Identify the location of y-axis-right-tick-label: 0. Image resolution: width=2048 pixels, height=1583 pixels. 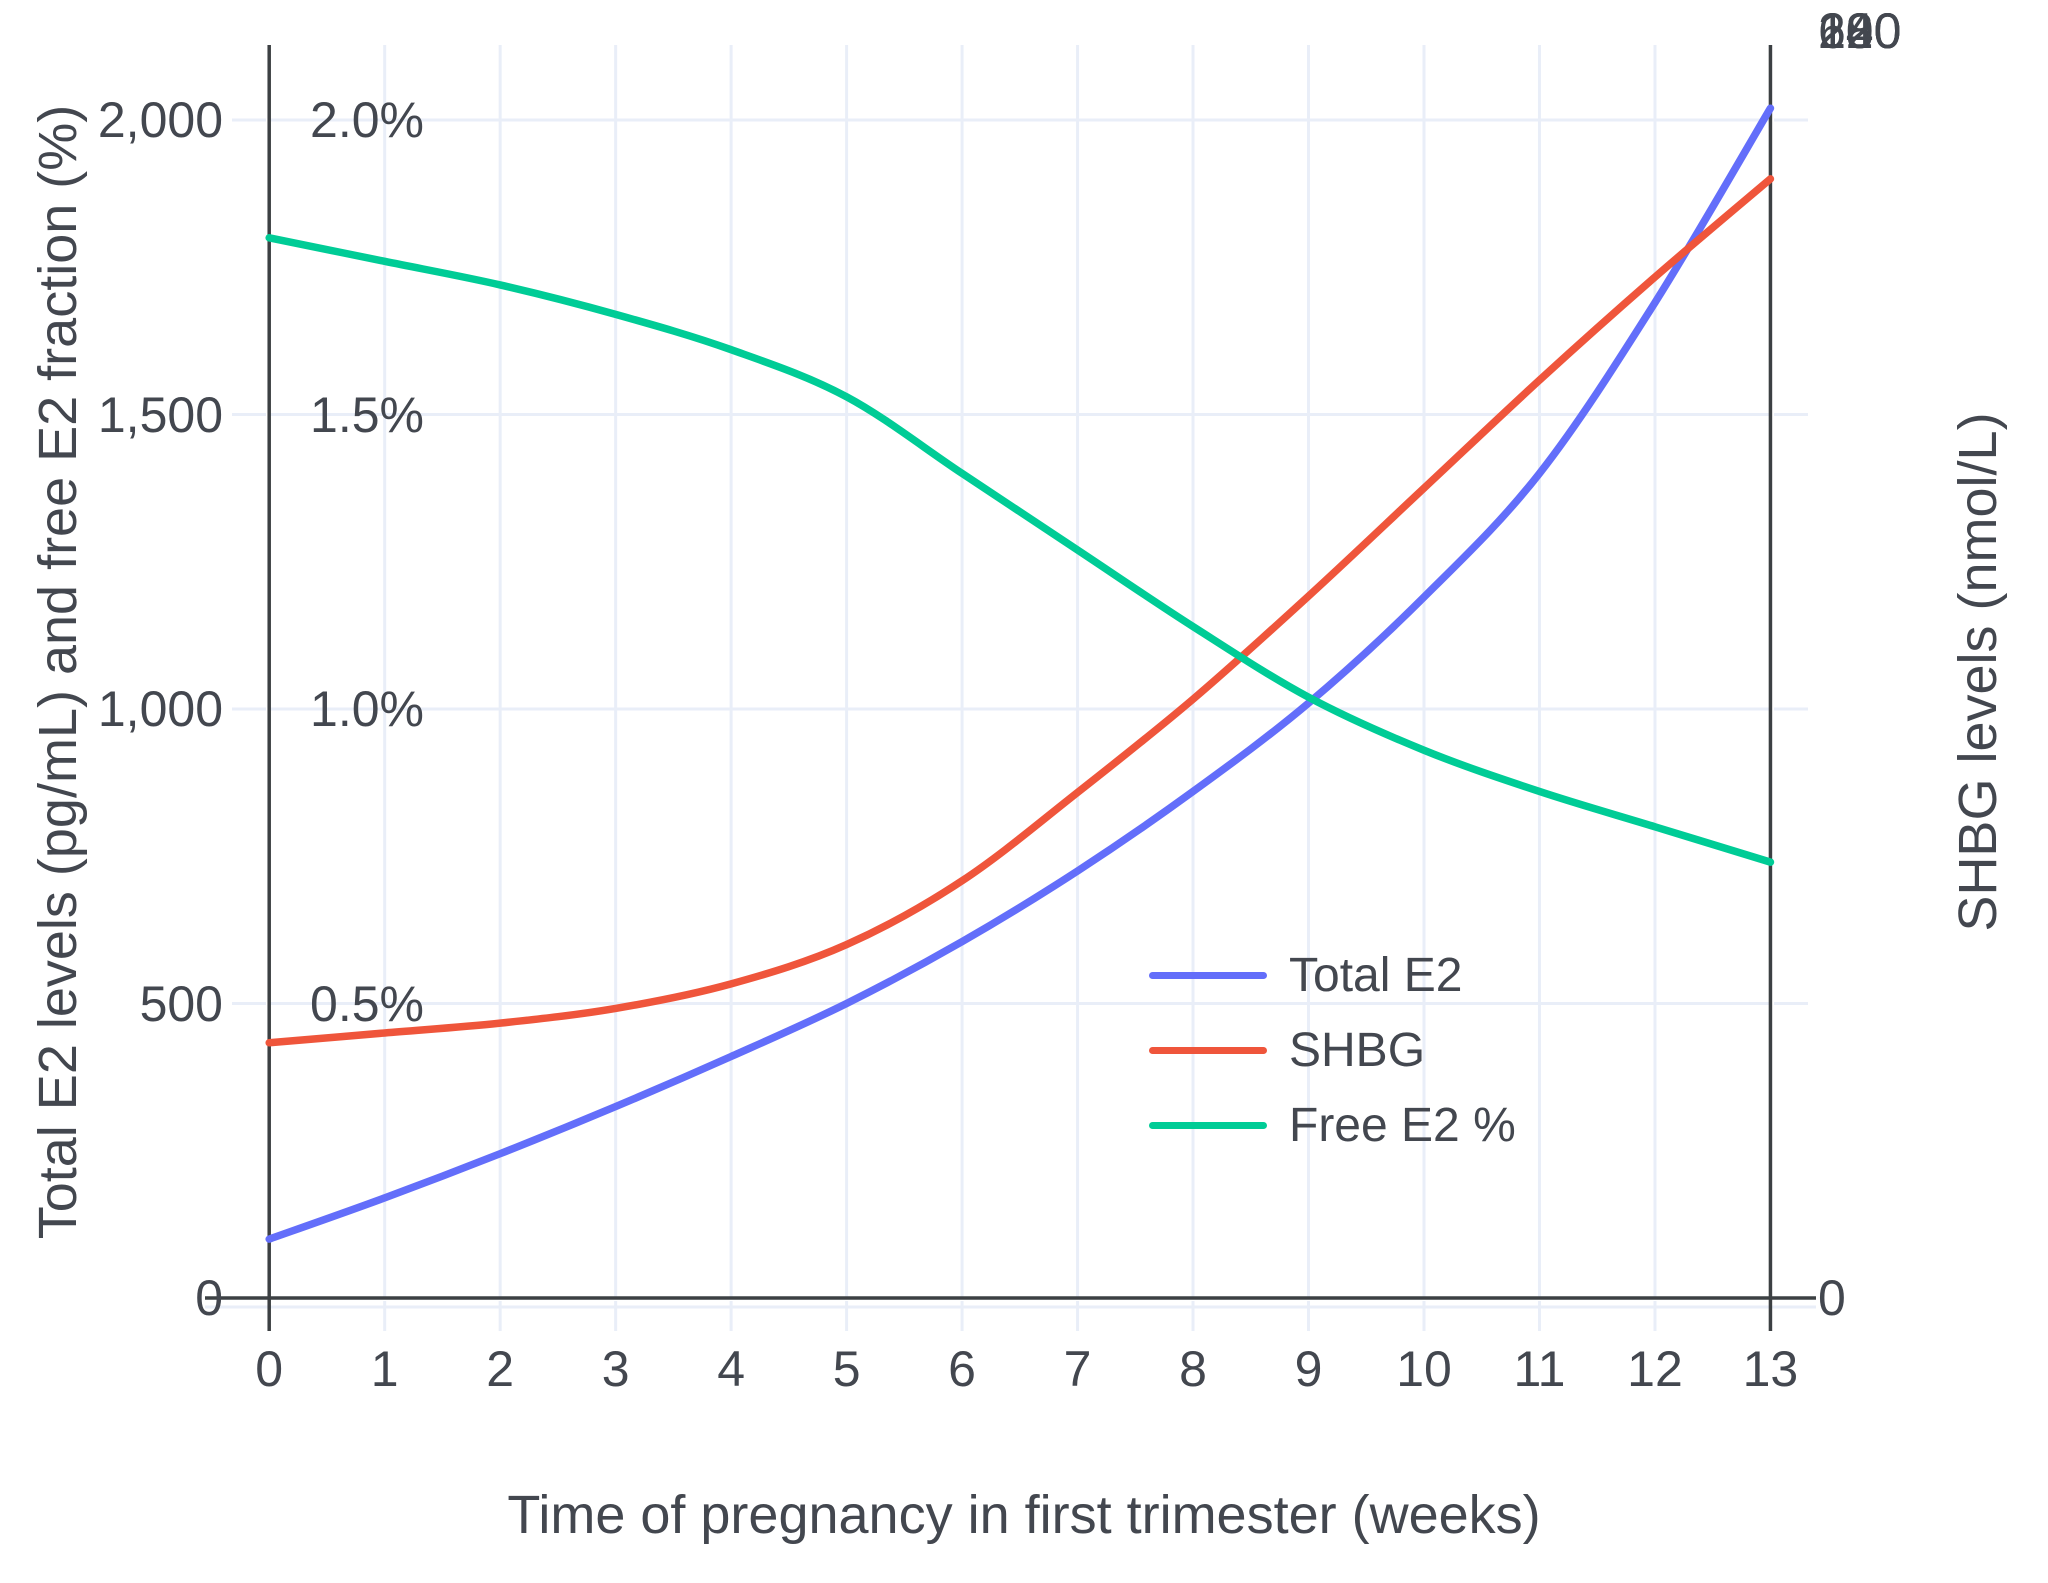
(1832, 1298).